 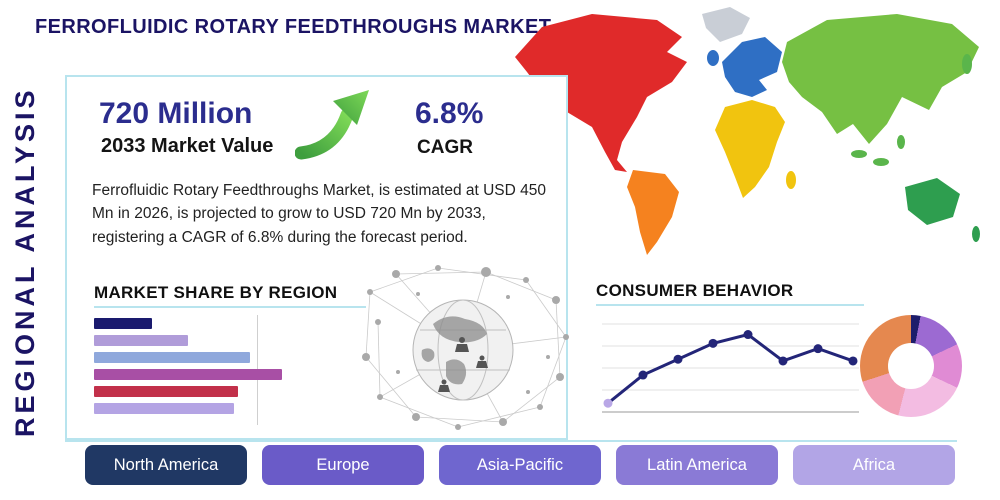 I want to click on globe-meridian, so click(x=463, y=350).